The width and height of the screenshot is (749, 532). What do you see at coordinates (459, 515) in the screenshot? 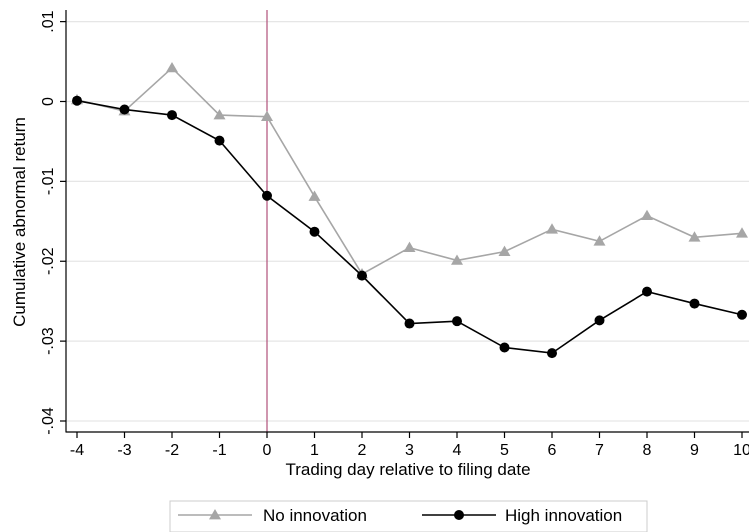
I see `legend-marker-circle-icon` at bounding box center [459, 515].